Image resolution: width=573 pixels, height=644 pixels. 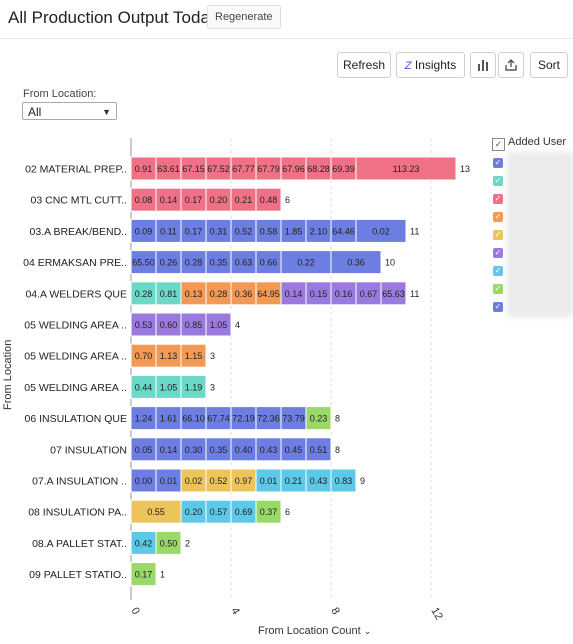 What do you see at coordinates (144, 543) in the screenshot?
I see `data-label: 0.42` at bounding box center [144, 543].